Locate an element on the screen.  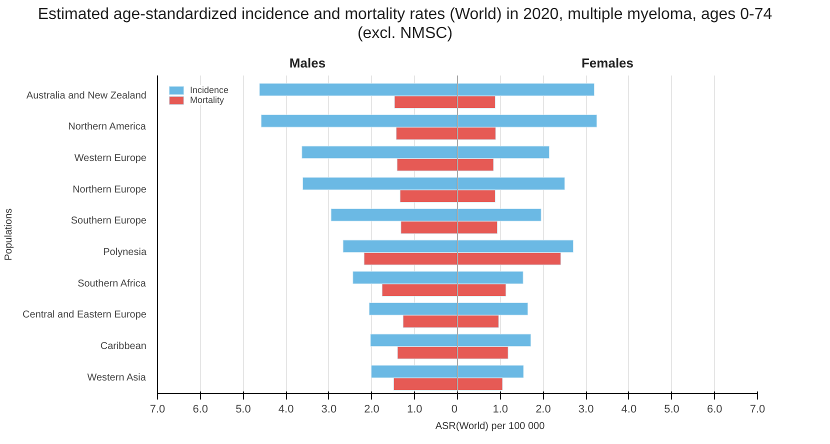
y-tick-label: Central and Eastern Europe is located at coordinates (84, 315).